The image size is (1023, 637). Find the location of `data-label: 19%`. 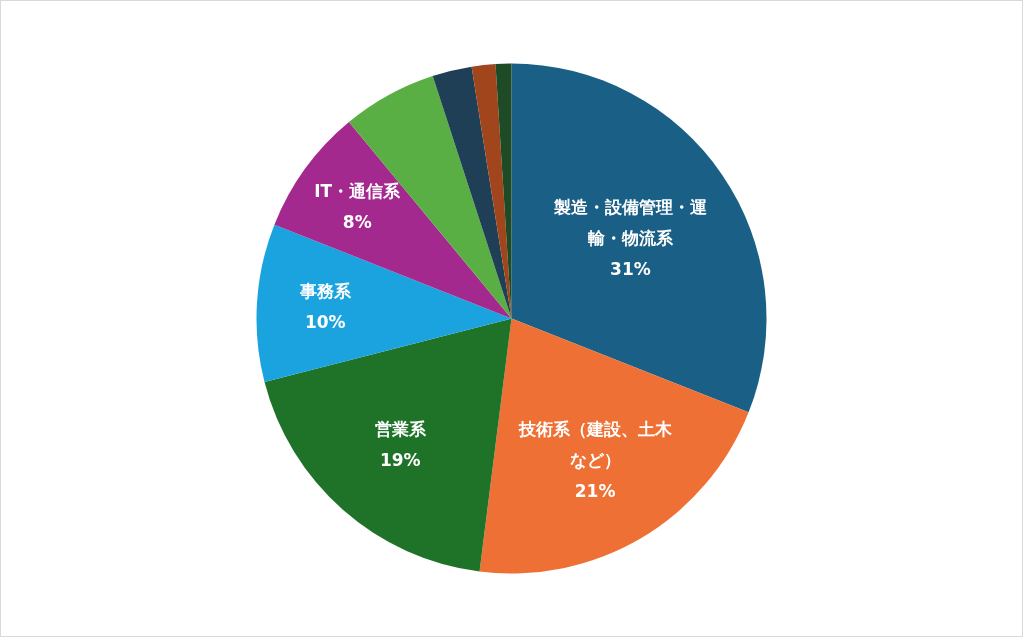

data-label: 19% is located at coordinates (400, 460).